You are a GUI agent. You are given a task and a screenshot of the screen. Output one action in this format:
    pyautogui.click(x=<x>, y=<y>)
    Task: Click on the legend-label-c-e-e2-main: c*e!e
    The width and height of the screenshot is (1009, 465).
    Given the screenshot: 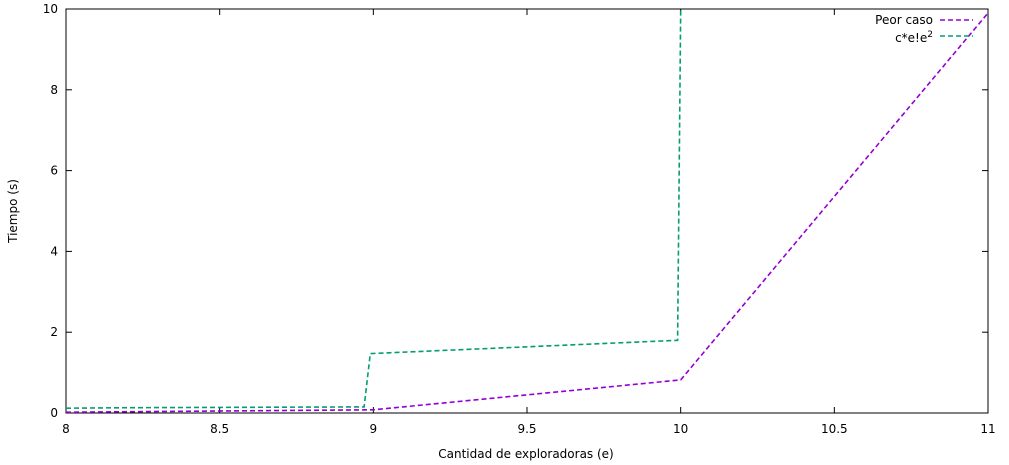 What is the action you would take?
    pyautogui.click(x=911, y=38)
    